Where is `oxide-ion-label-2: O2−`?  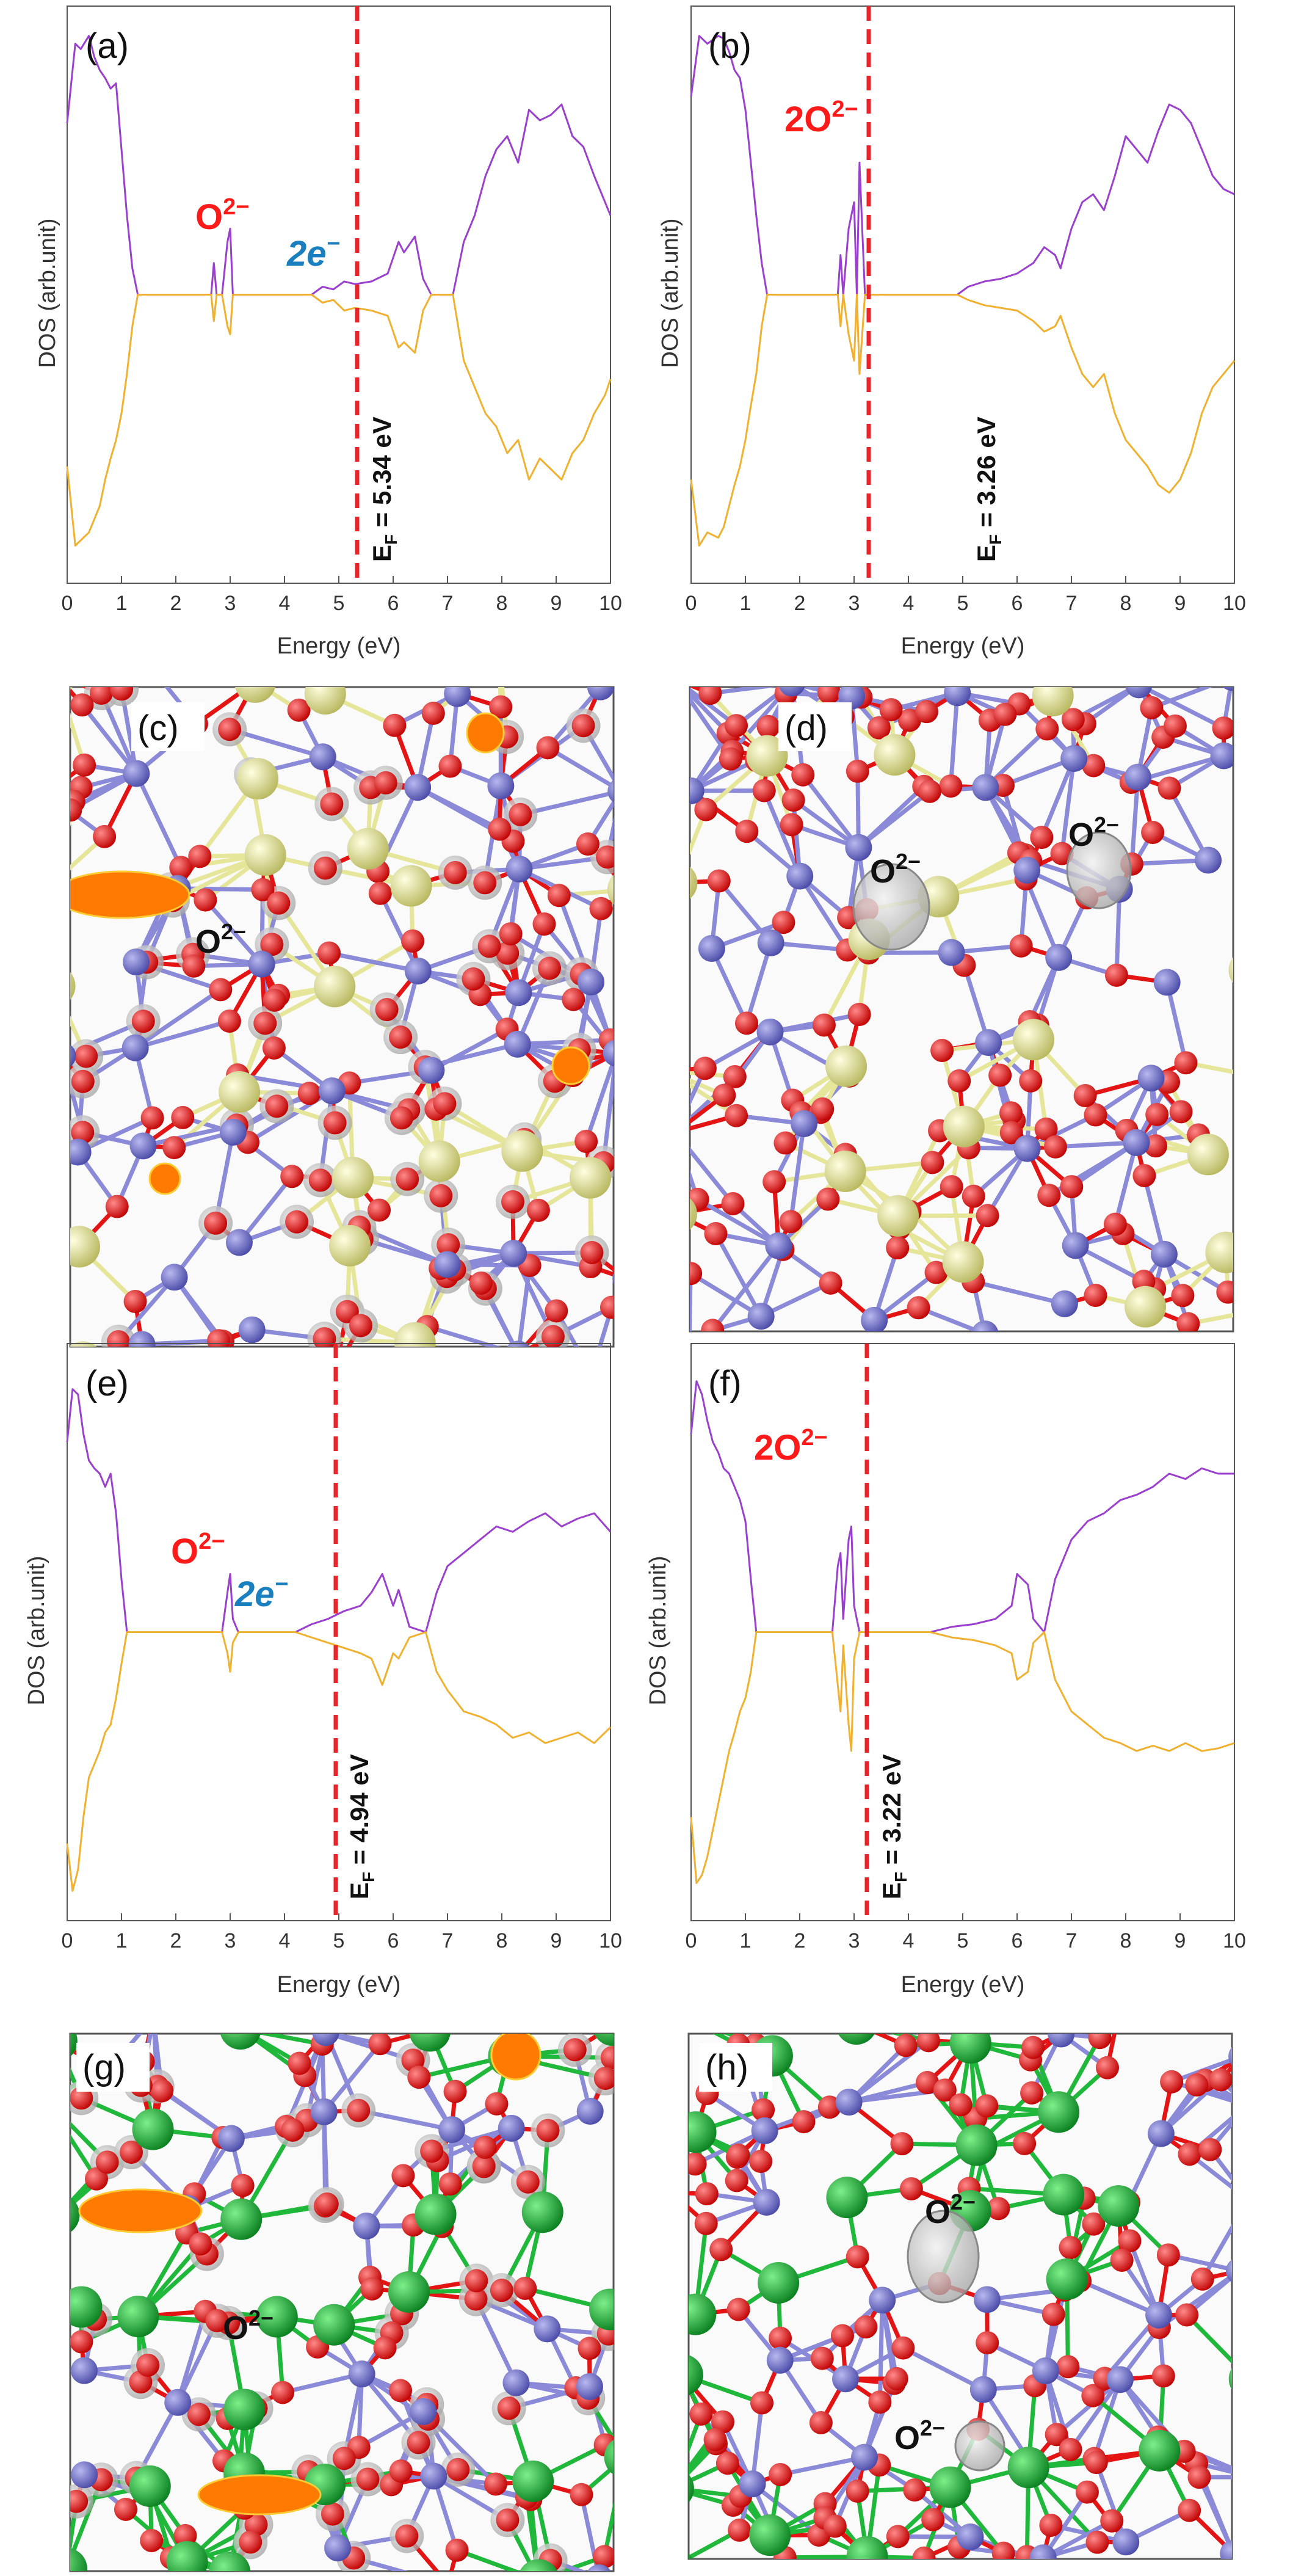 oxide-ion-label-2: O2− is located at coordinates (1093, 832).